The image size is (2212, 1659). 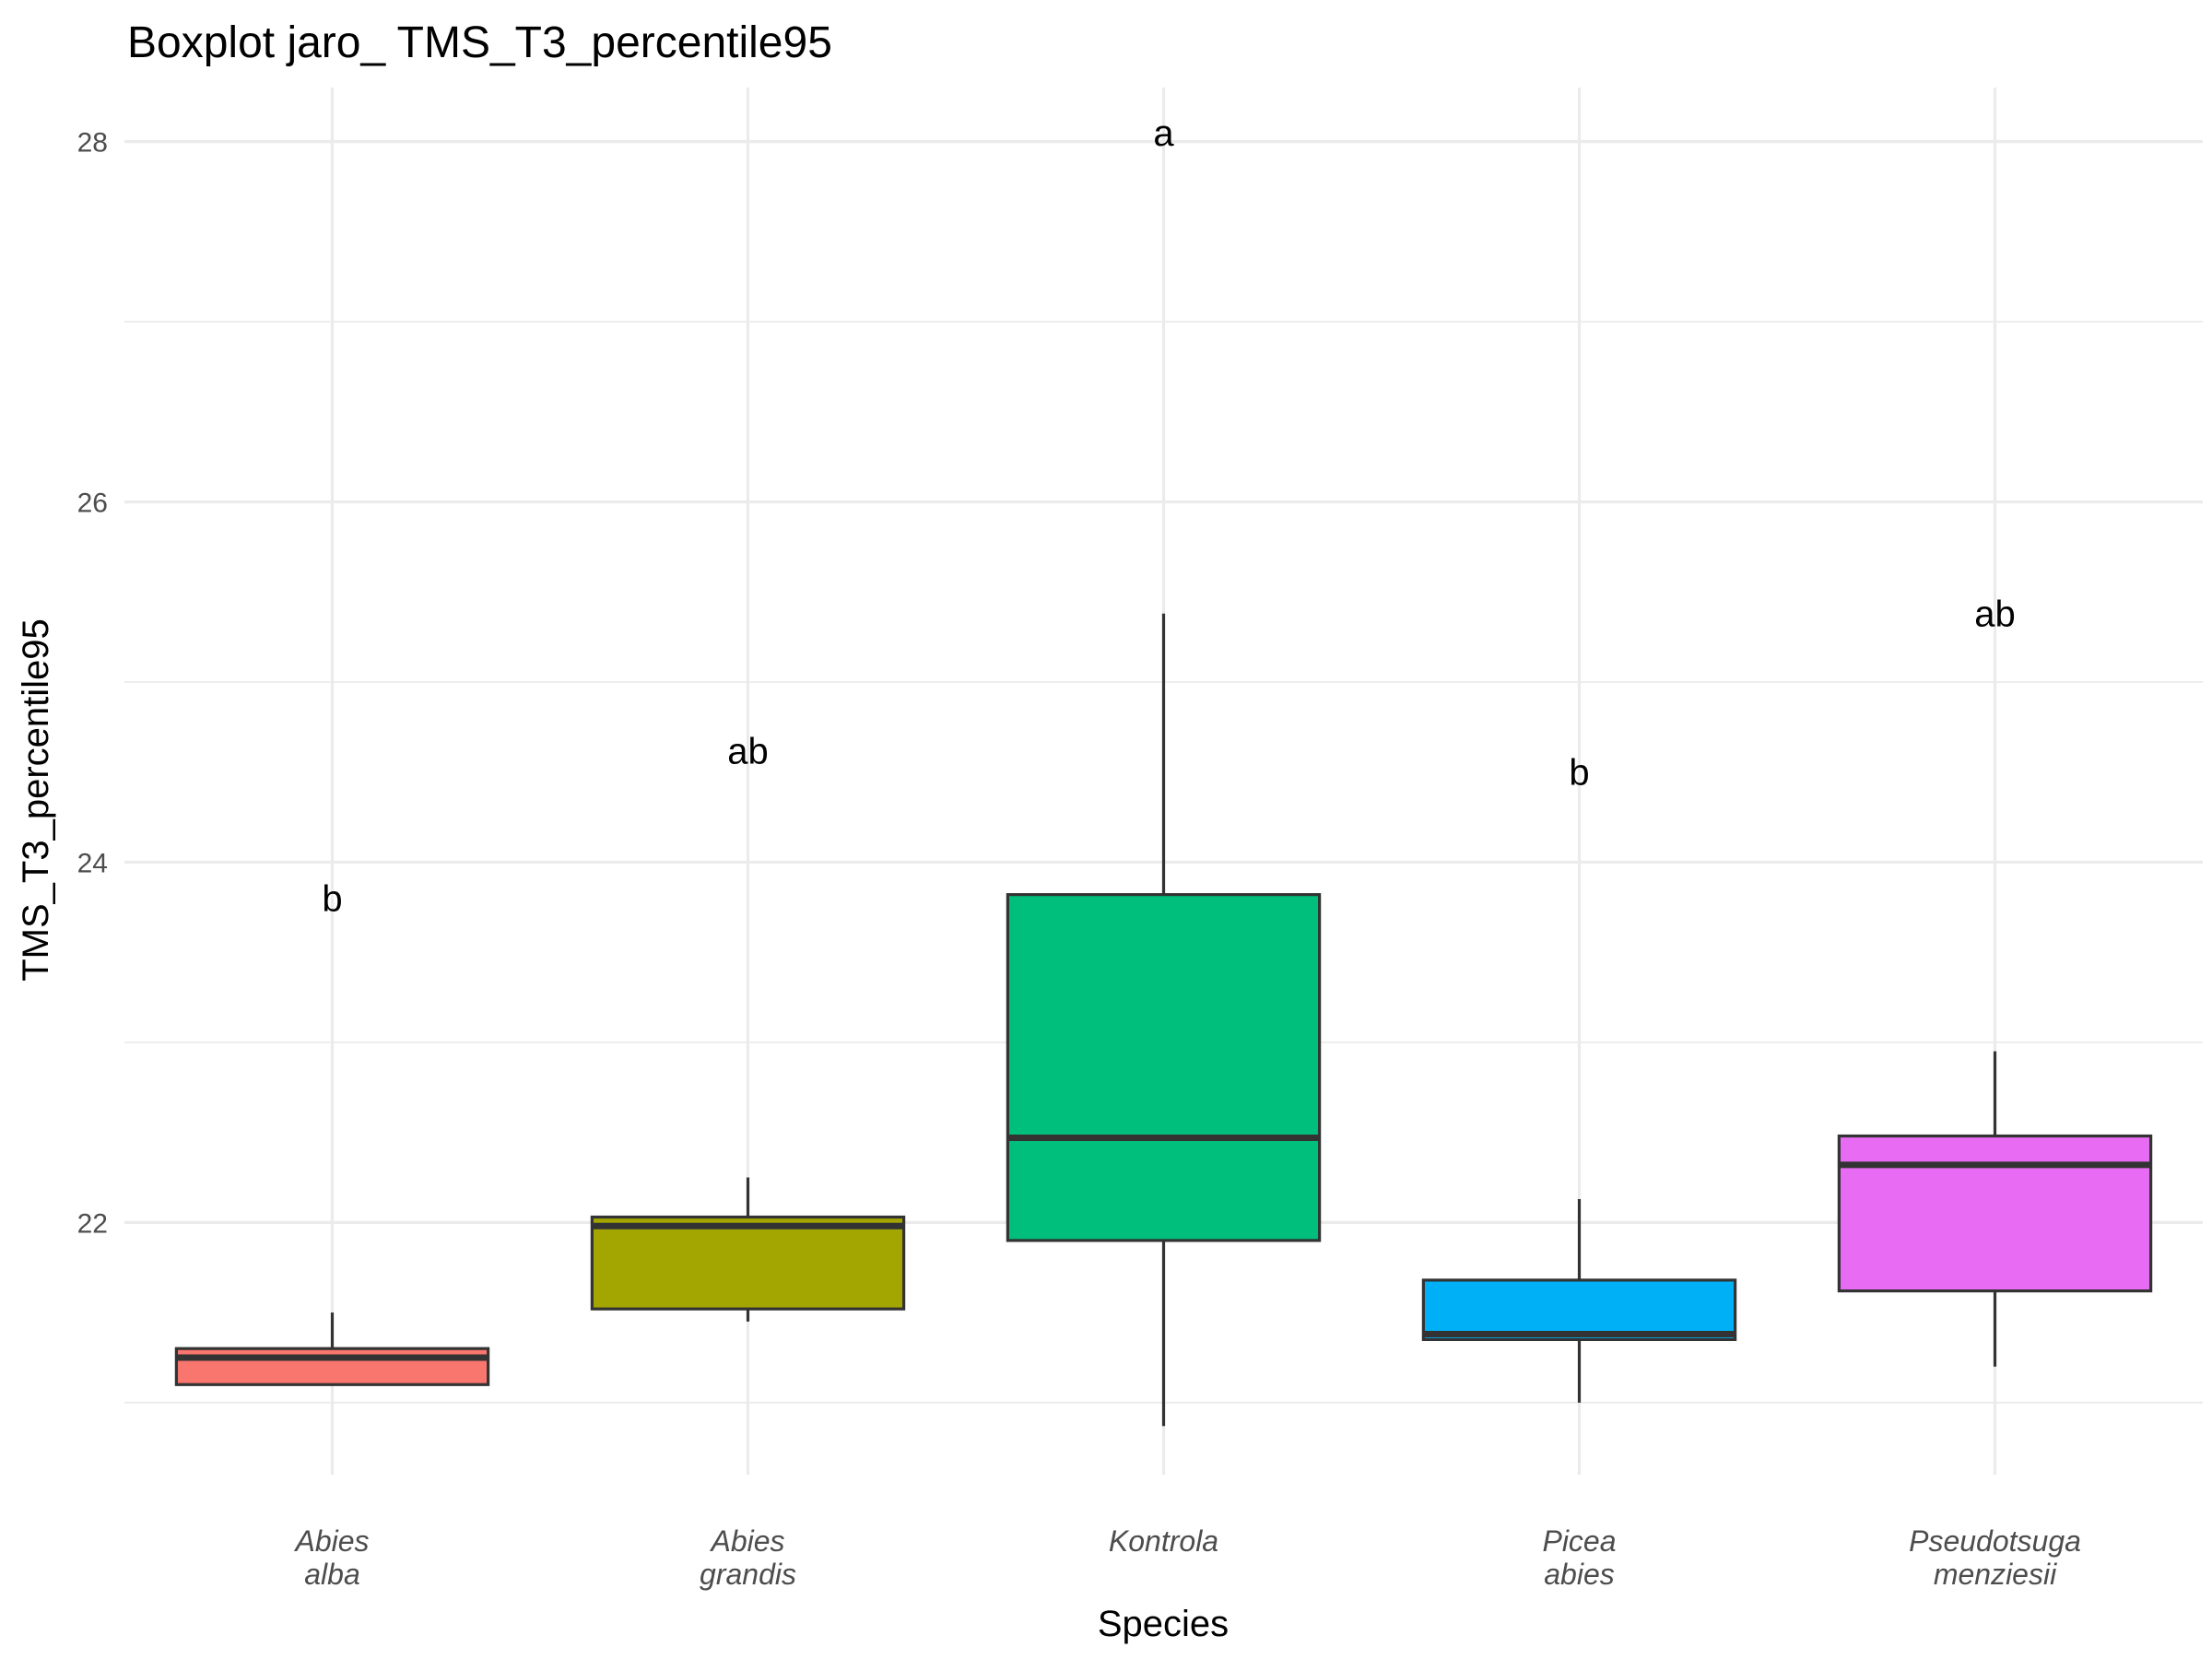 I want to click on box-abies-alba, so click(x=332, y=1349).